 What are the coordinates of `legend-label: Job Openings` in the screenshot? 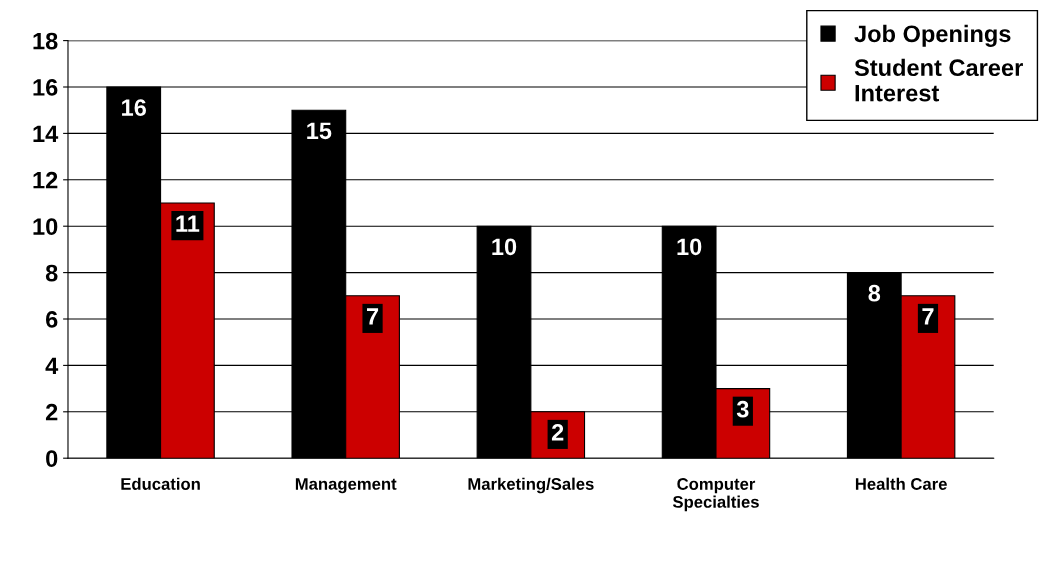 It's located at (932, 35).